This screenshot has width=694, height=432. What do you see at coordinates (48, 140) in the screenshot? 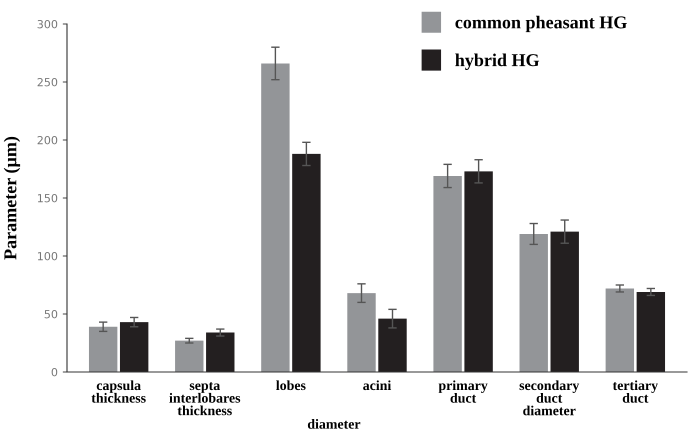
I see `y-tick-label: 200` at bounding box center [48, 140].